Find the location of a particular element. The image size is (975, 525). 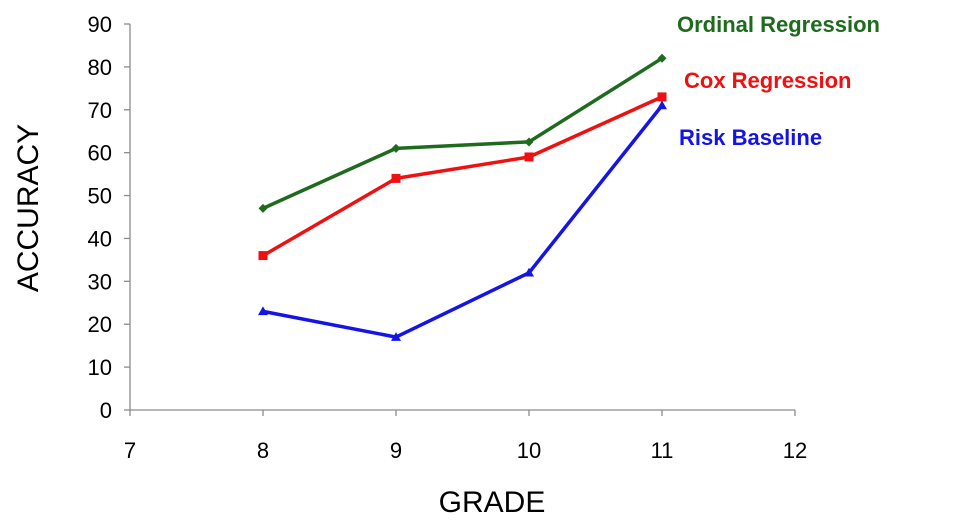

series-cox-regression is located at coordinates (462, 176).